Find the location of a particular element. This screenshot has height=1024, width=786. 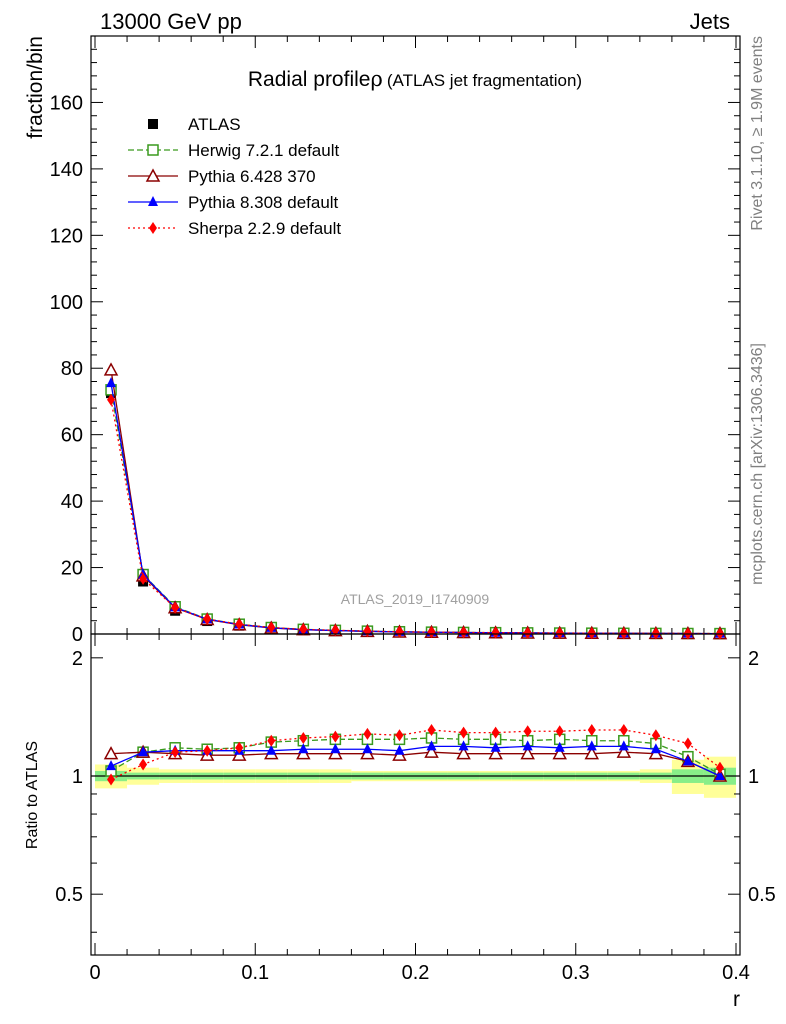

ratio-y-tick-label: 0.5 is located at coordinates (69, 895).